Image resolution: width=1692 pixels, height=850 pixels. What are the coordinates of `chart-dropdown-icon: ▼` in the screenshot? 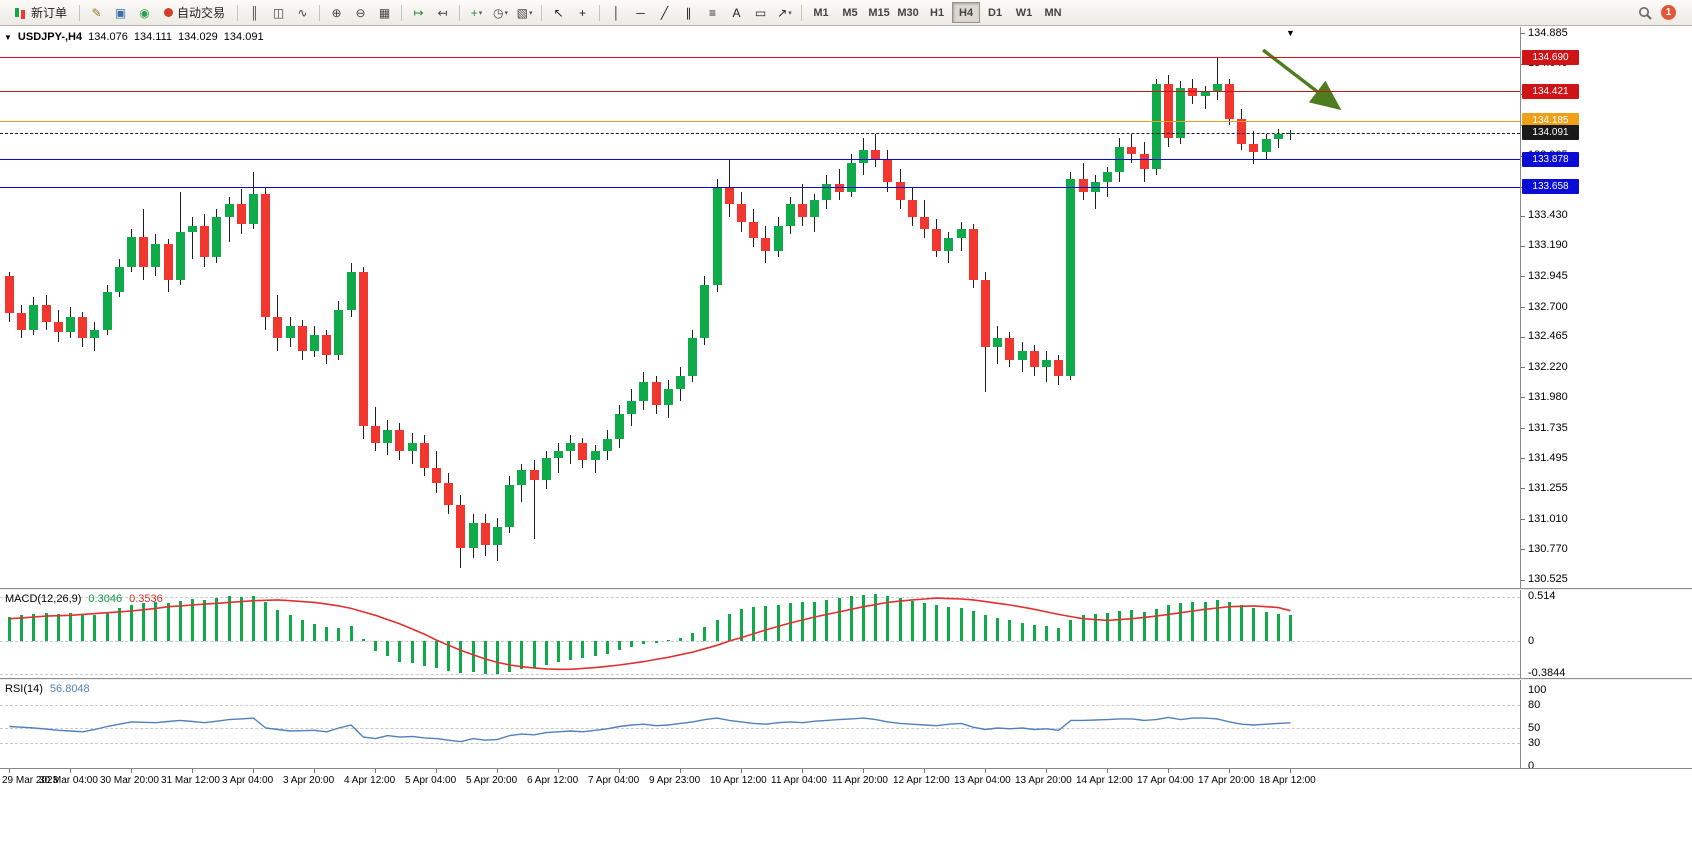 It's located at (8, 37).